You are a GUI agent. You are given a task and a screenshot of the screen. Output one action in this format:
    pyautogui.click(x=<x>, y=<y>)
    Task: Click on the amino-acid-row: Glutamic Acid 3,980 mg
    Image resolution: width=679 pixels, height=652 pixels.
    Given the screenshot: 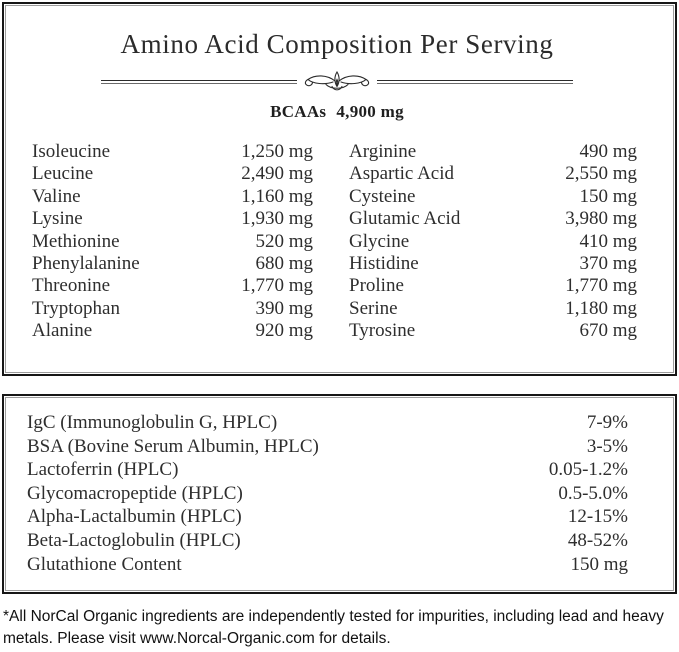 What is the action you would take?
    pyautogui.click(x=493, y=219)
    